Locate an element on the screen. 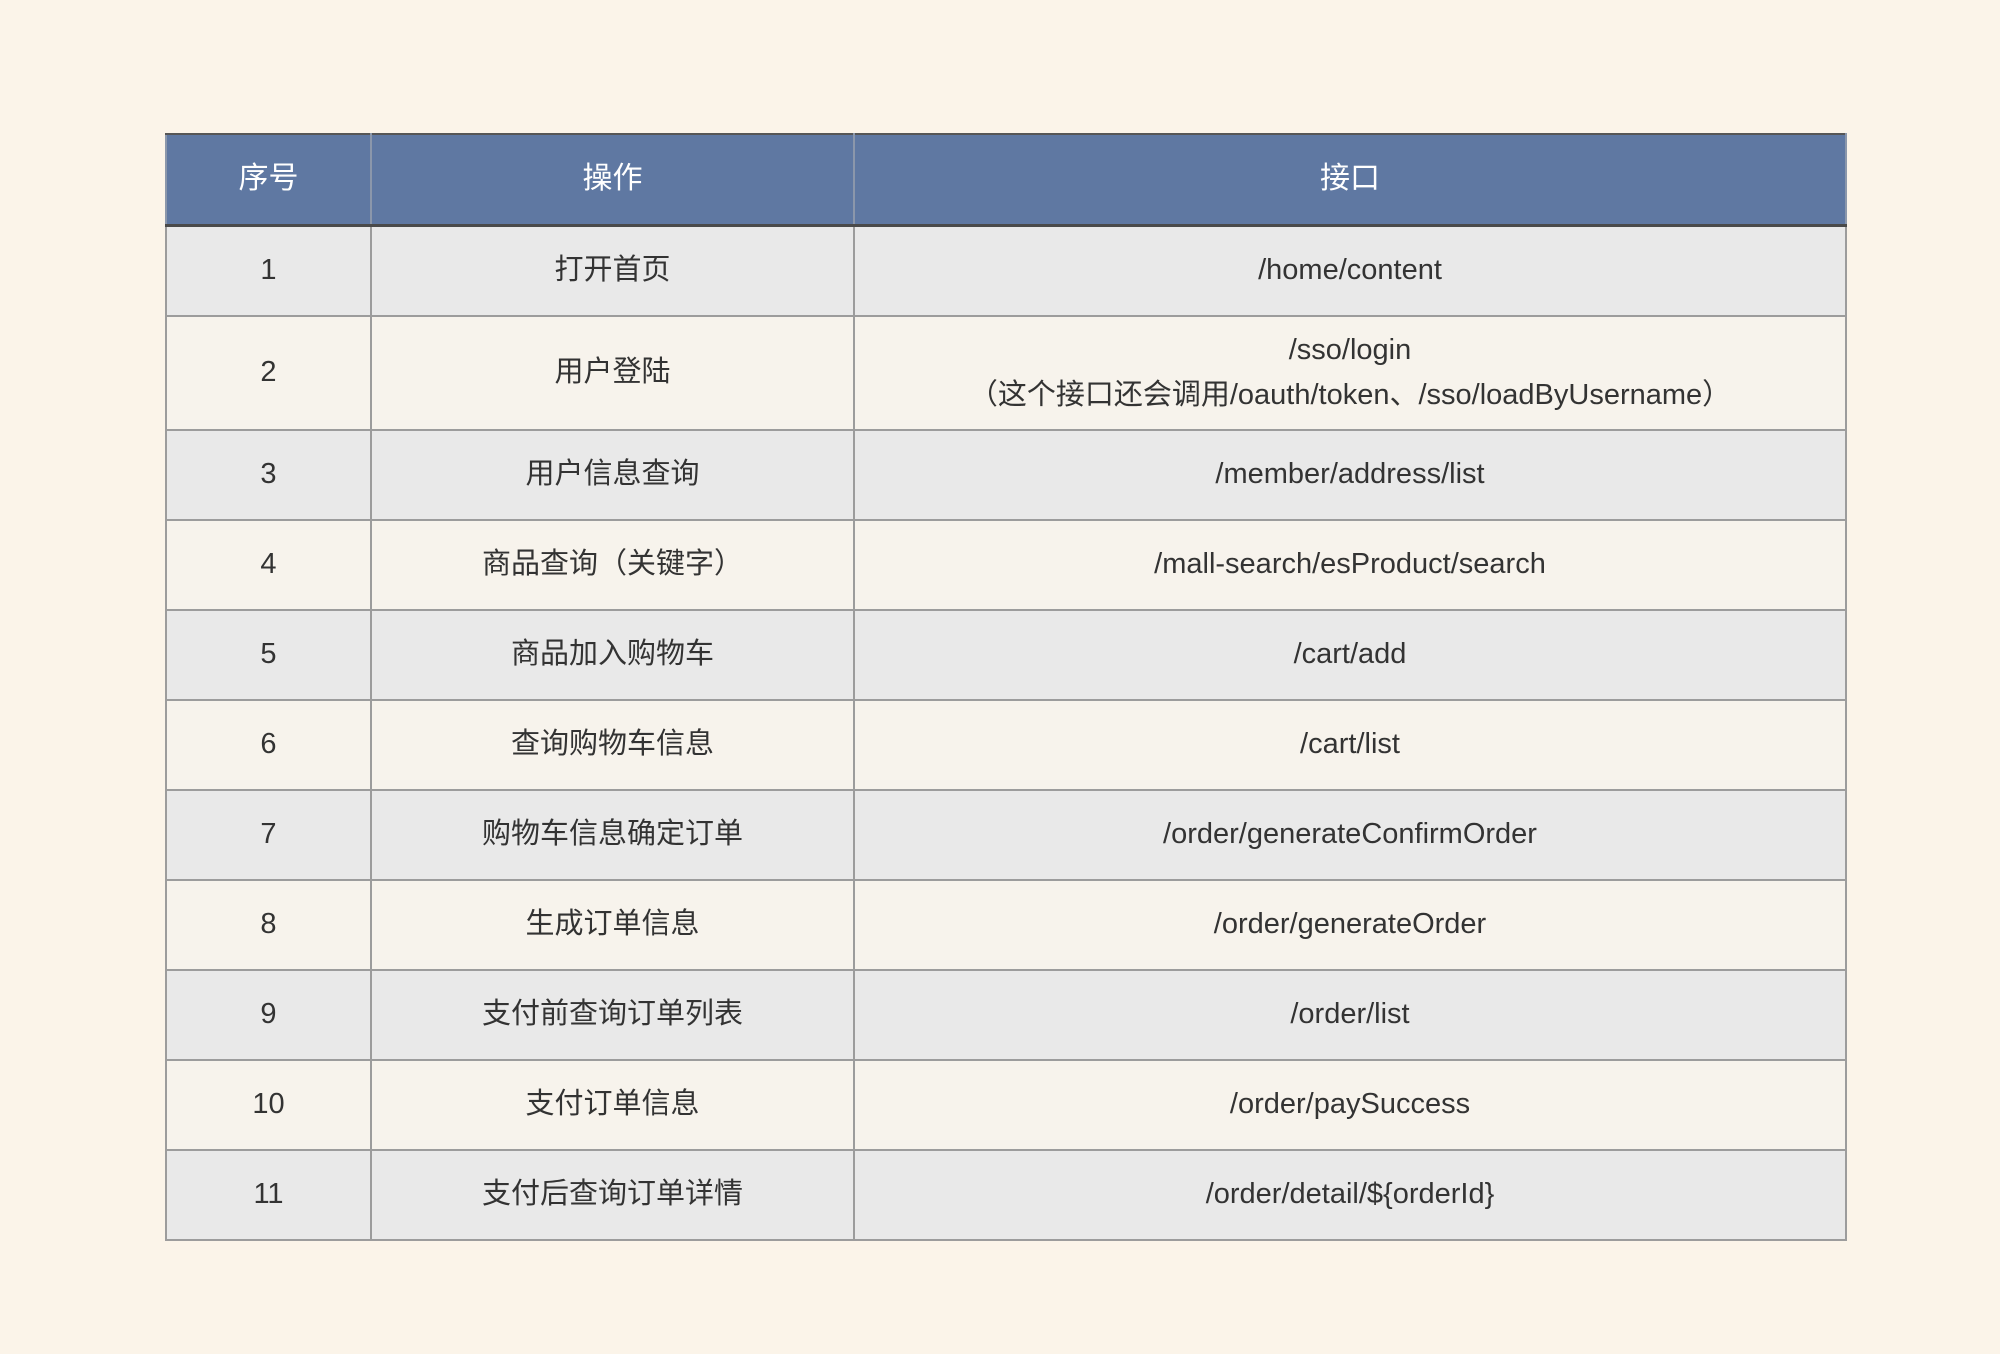 The height and width of the screenshot is (1354, 2000). api-path: /member/address/list is located at coordinates (1350, 474).